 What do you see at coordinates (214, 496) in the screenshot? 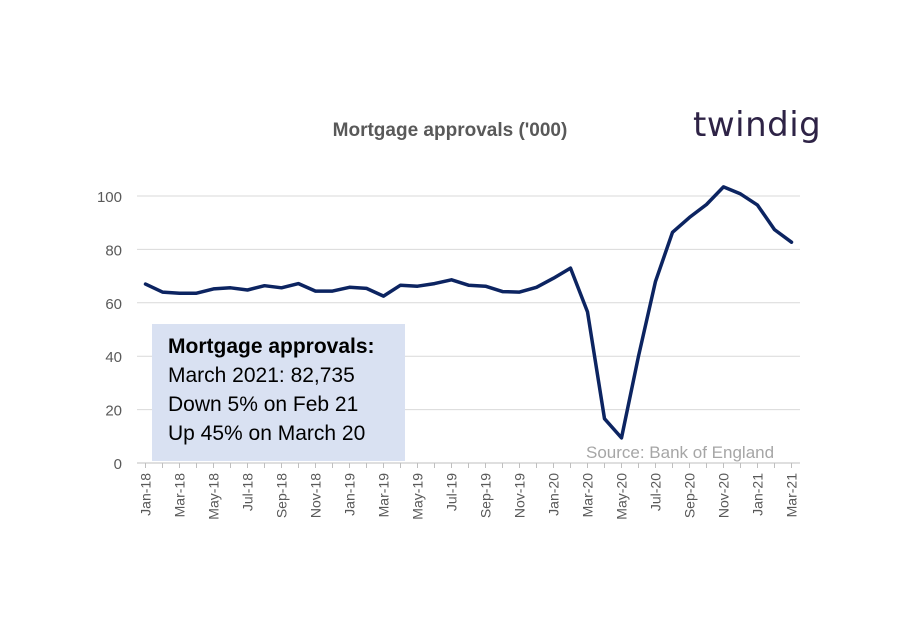
I see `x-tick-label: May-18` at bounding box center [214, 496].